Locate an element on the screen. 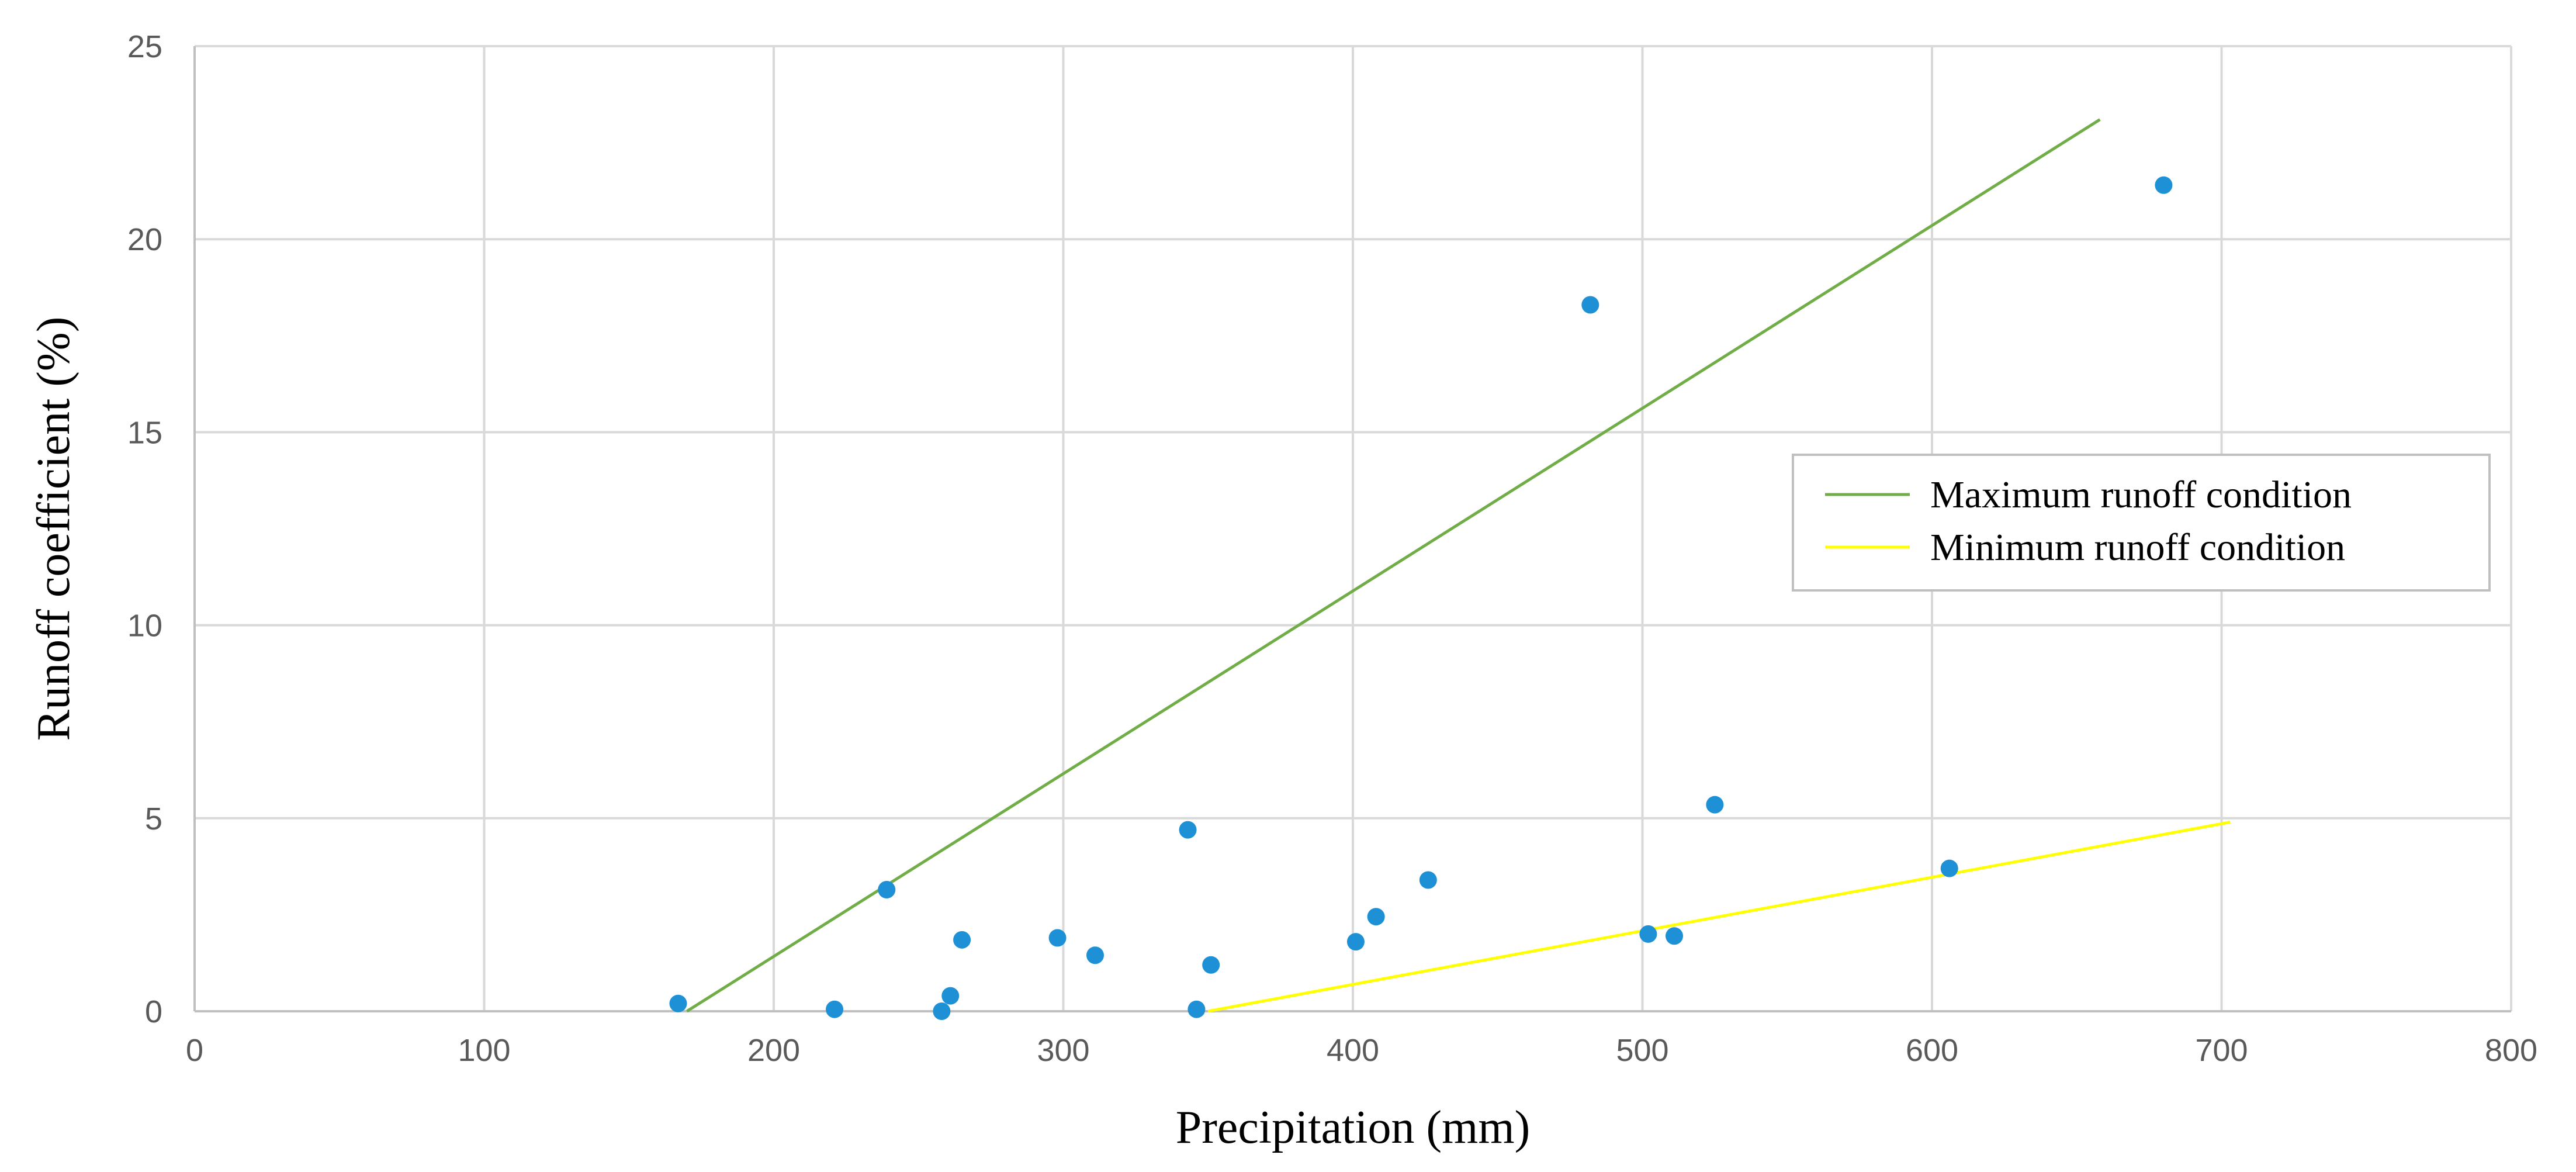  legend-label: Maximum runoff condition is located at coordinates (2141, 494).